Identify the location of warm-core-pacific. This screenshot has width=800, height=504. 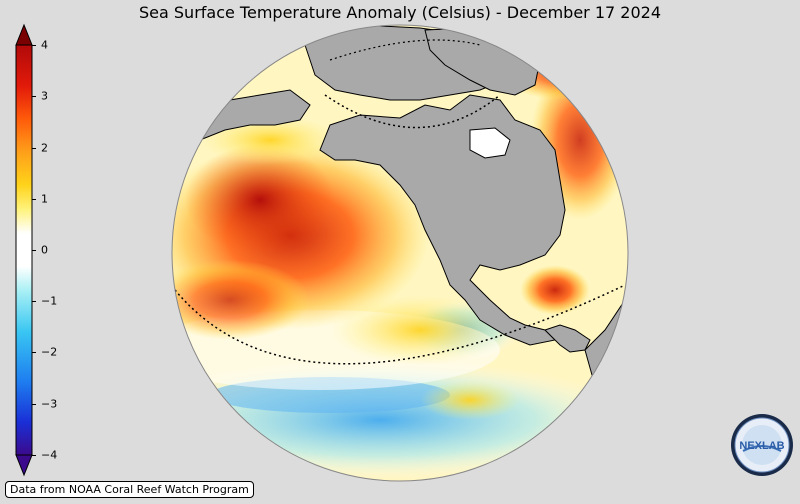
(260, 200).